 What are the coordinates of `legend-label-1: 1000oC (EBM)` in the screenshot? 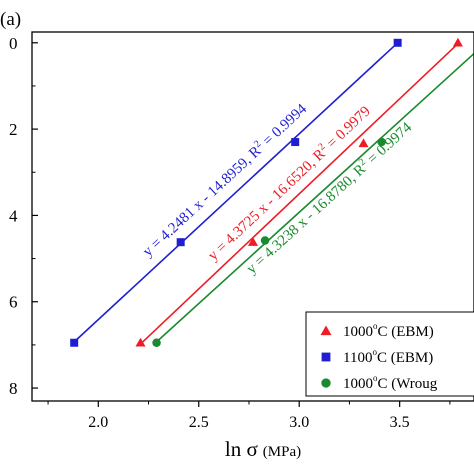 It's located at (388, 330).